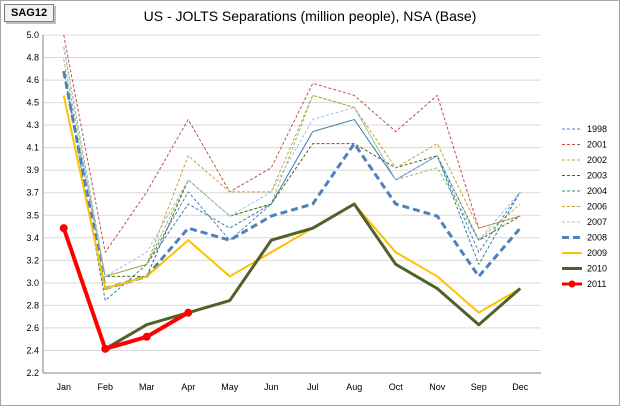 The width and height of the screenshot is (620, 406). I want to click on x-tick-label: Feb, so click(105, 387).